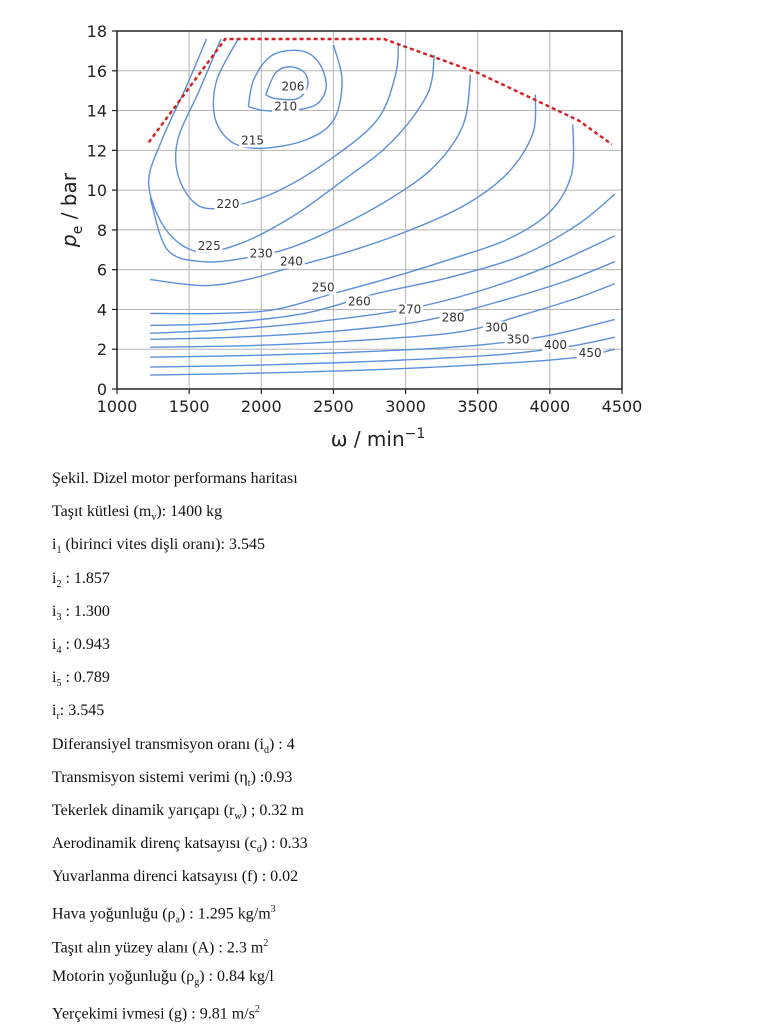 The width and height of the screenshot is (781, 1030). I want to click on parameter-sub: 1, so click(59, 551).